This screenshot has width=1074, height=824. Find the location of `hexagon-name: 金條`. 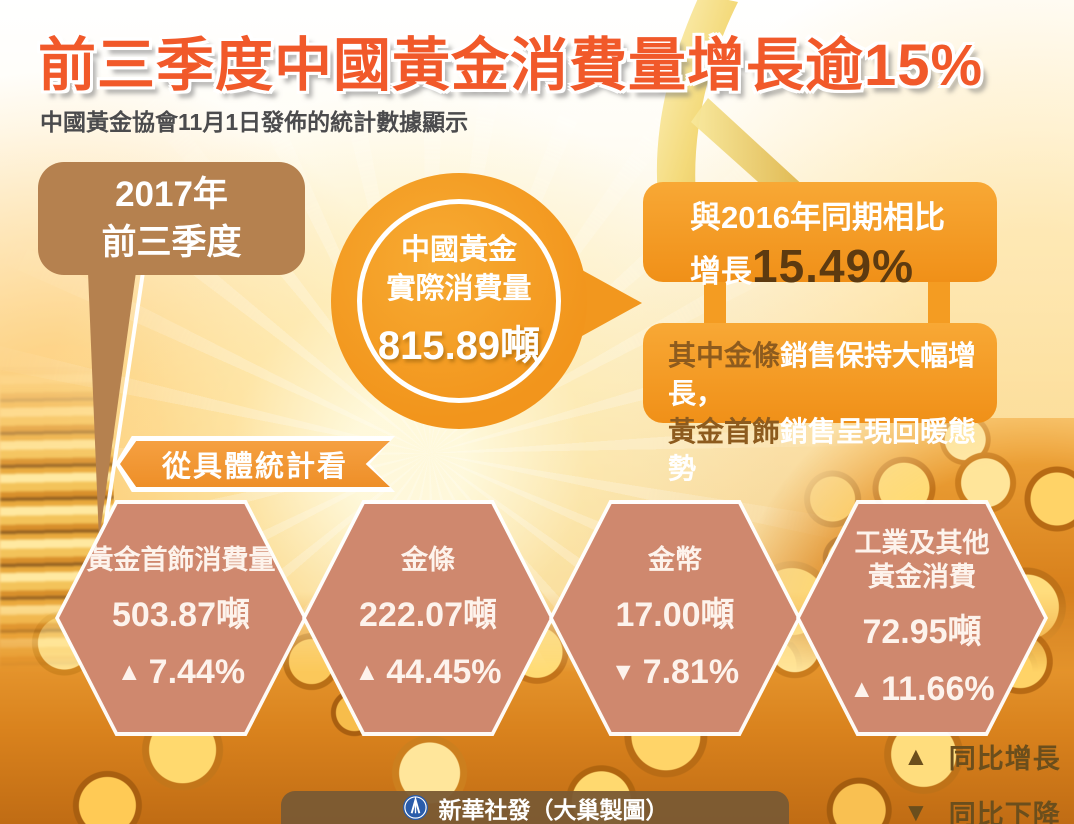

hexagon-name: 金條 is located at coordinates (428, 560).